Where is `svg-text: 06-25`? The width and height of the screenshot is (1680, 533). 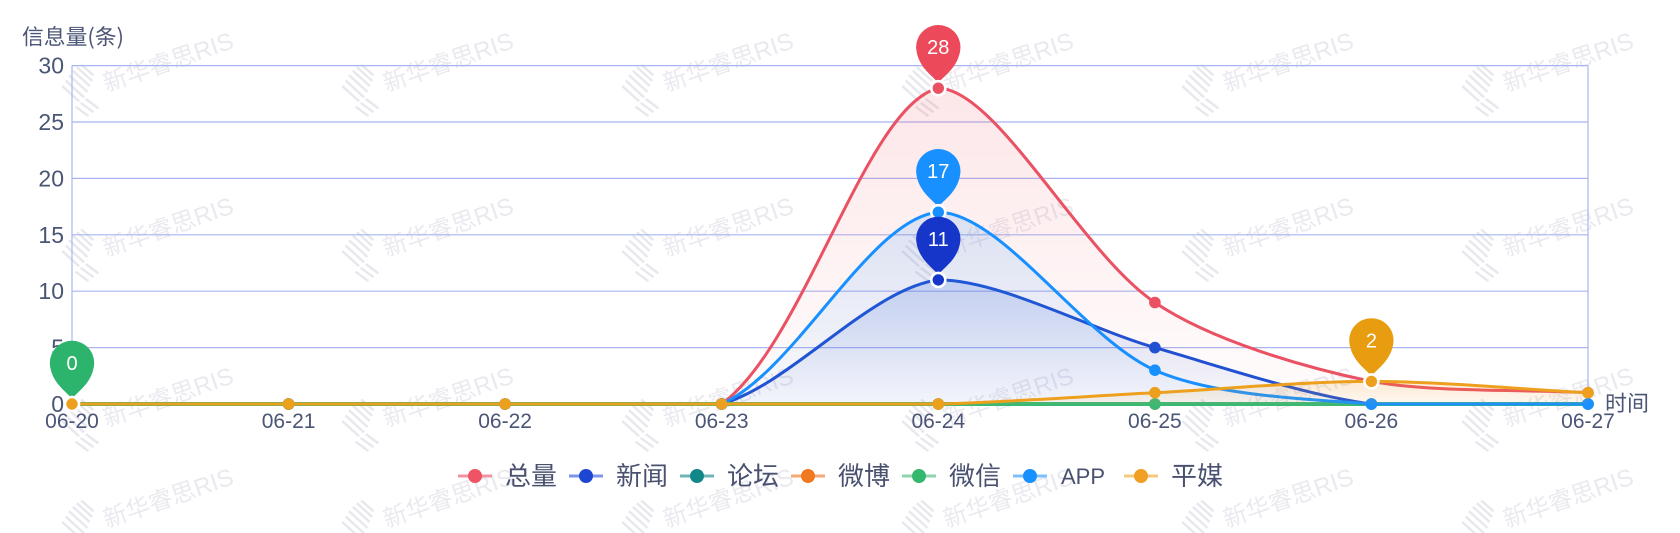 svg-text: 06-25 is located at coordinates (1155, 421).